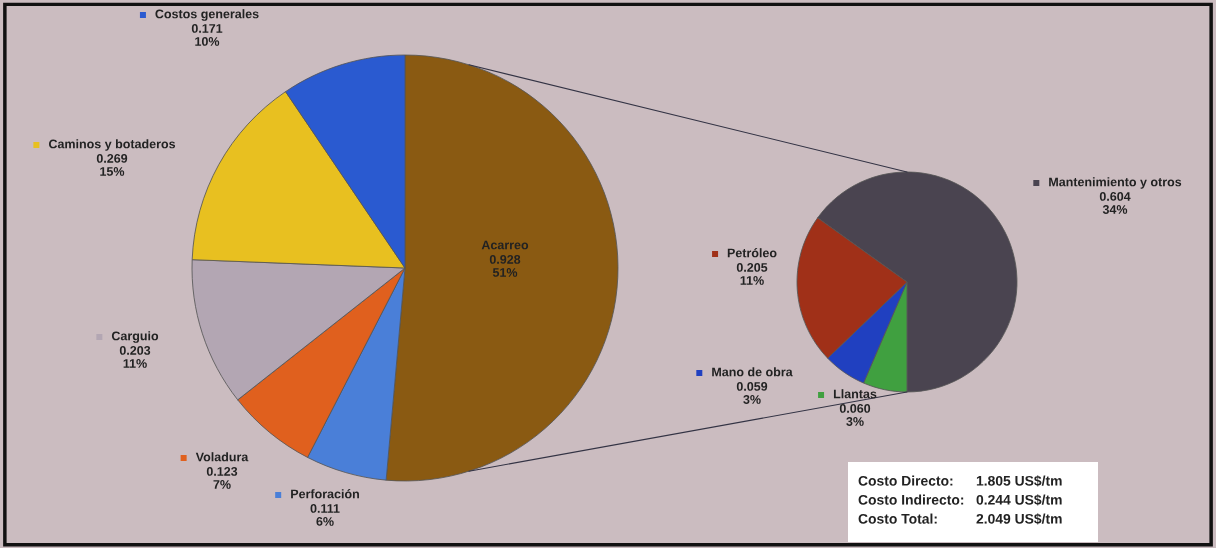 This screenshot has height=548, width=1216. I want to click on legend-label: Llantas, so click(855, 394).